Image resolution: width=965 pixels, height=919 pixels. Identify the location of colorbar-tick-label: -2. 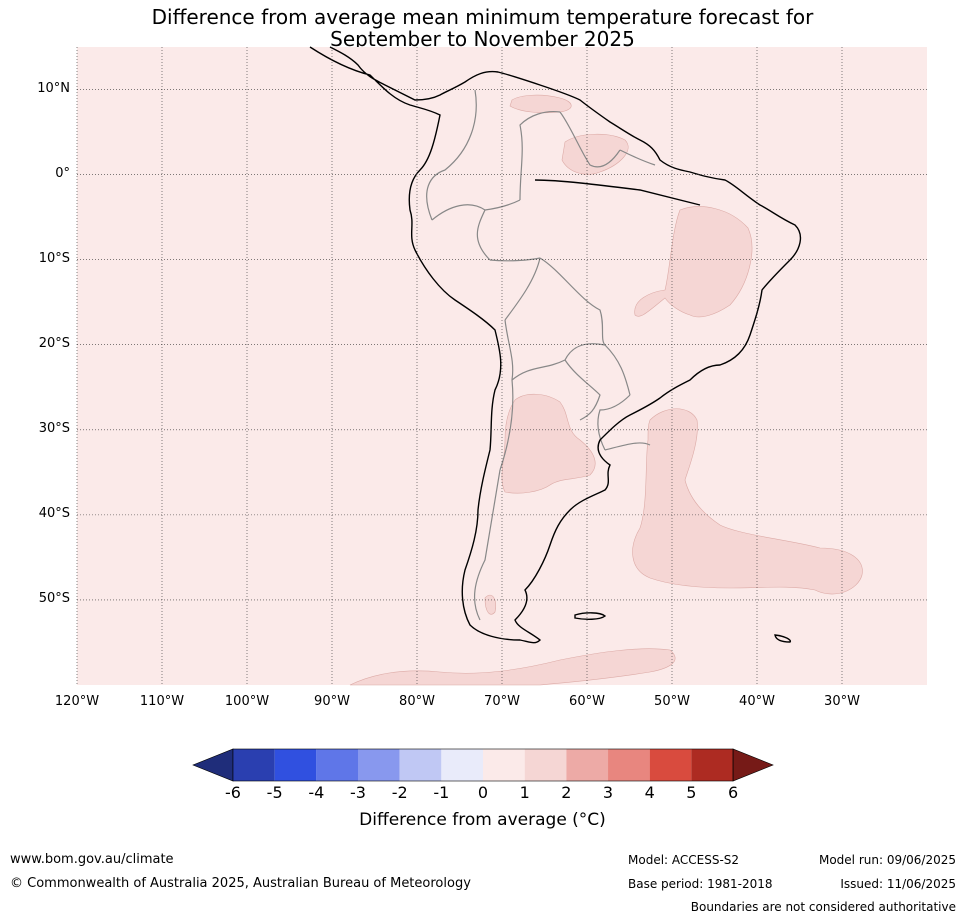
(399, 792).